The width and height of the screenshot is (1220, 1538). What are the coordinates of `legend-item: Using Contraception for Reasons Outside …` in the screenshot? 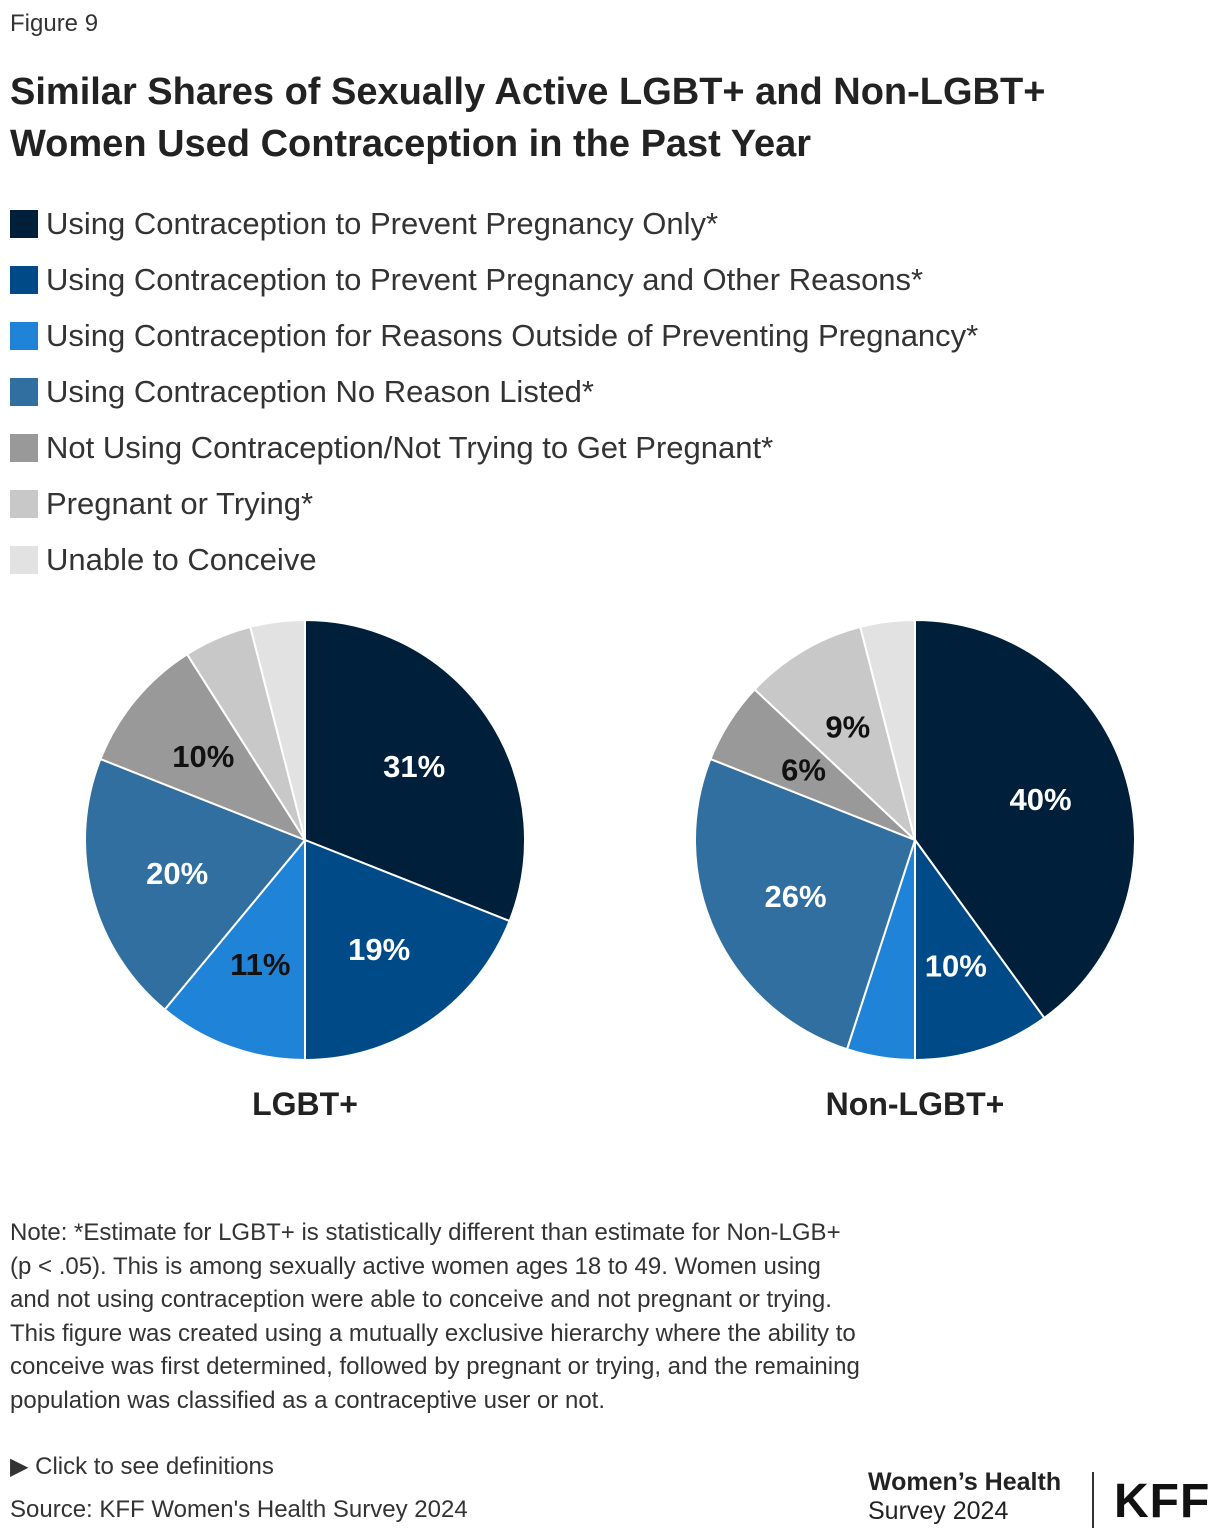 It's located at (494, 336).